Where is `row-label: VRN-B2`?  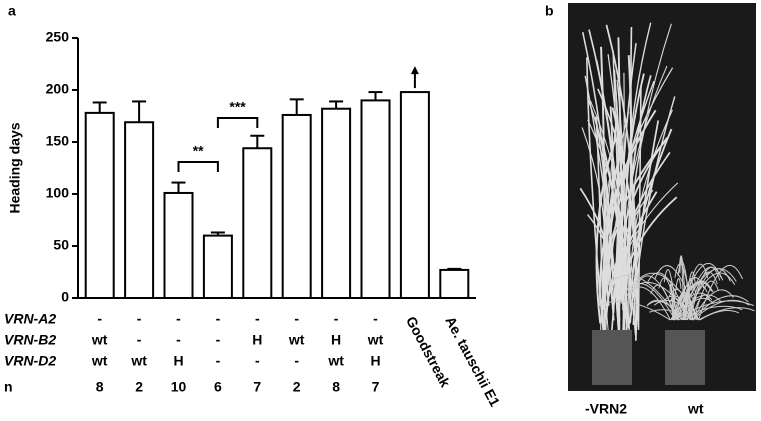
row-label: VRN-B2 is located at coordinates (30, 340).